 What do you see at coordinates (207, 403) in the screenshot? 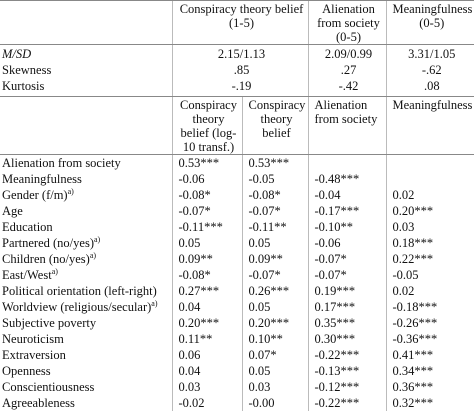
I see `correlation-value: -0.02` at bounding box center [207, 403].